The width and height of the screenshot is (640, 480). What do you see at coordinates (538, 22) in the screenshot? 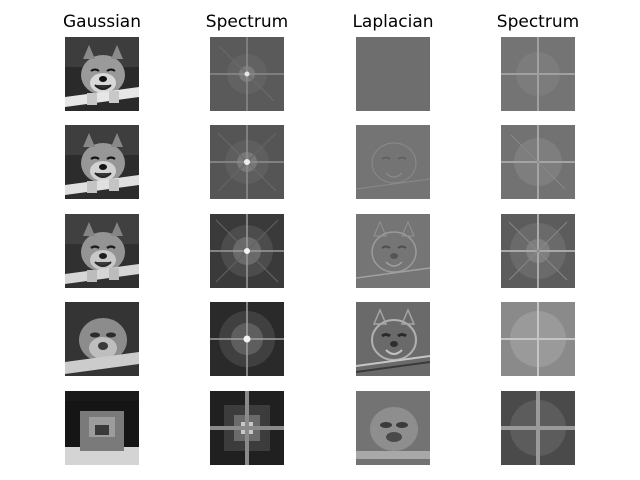
I see `column-title-laplacian-spectrum: Spectrum` at bounding box center [538, 22].